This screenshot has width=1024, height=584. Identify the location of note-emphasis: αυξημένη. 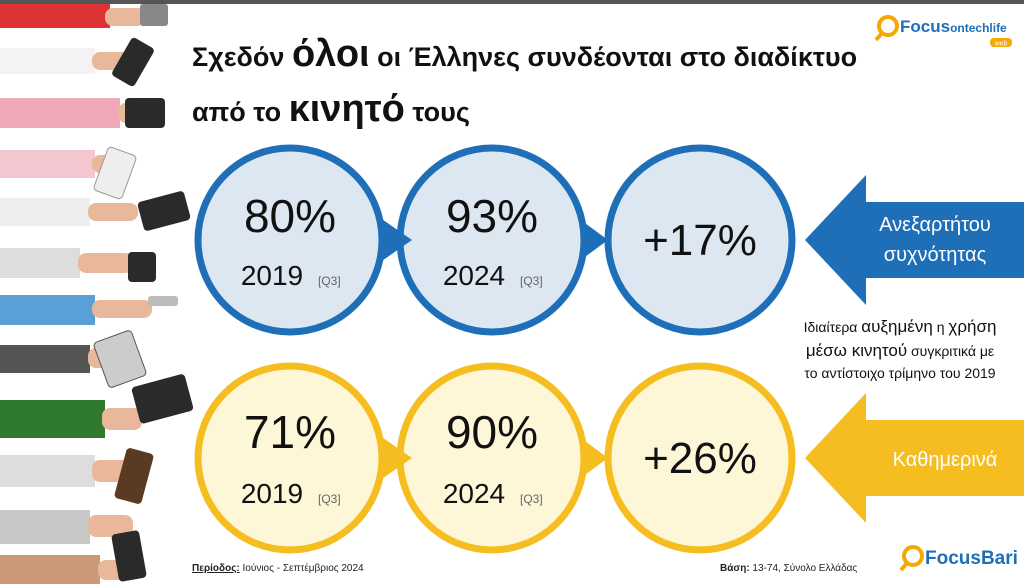
(897, 326).